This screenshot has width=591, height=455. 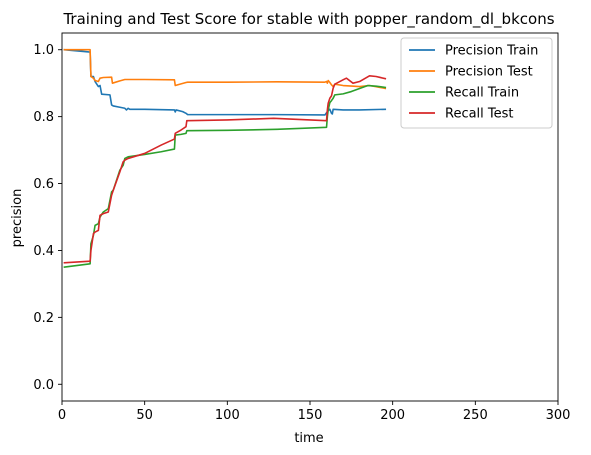 I want to click on x-tick-label: 0, so click(x=62, y=415).